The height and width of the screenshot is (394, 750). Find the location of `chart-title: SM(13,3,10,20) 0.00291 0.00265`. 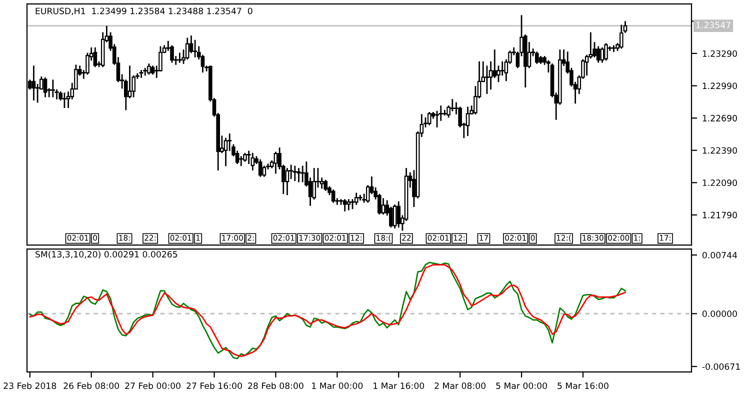

chart-title: SM(13,3,10,20) 0.00291 0.00265 is located at coordinates (107, 254).